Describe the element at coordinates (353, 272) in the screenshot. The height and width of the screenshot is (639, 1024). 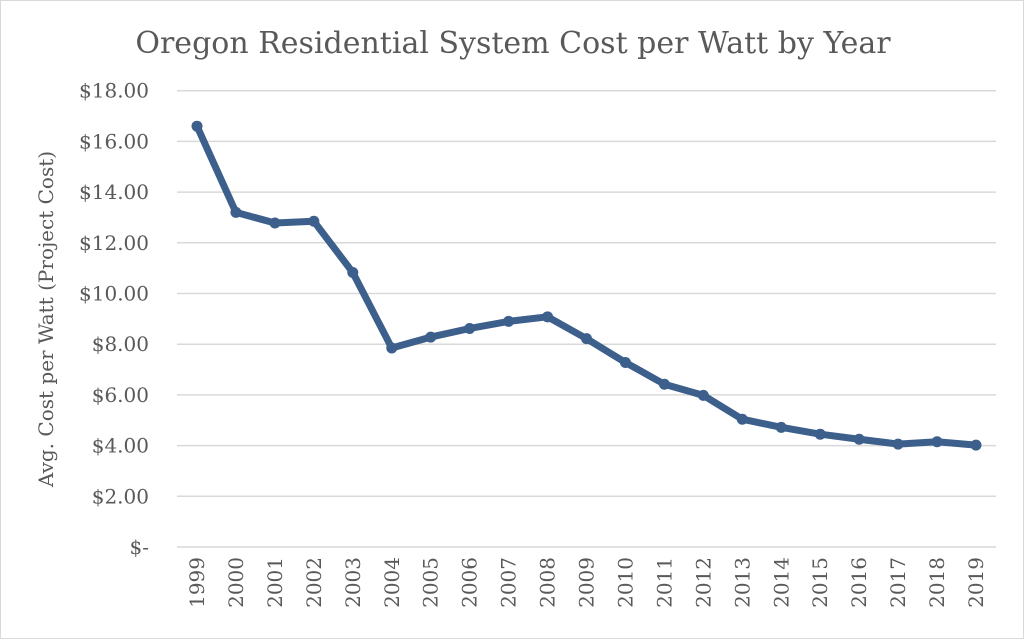
I see `data-point-2003` at that location.